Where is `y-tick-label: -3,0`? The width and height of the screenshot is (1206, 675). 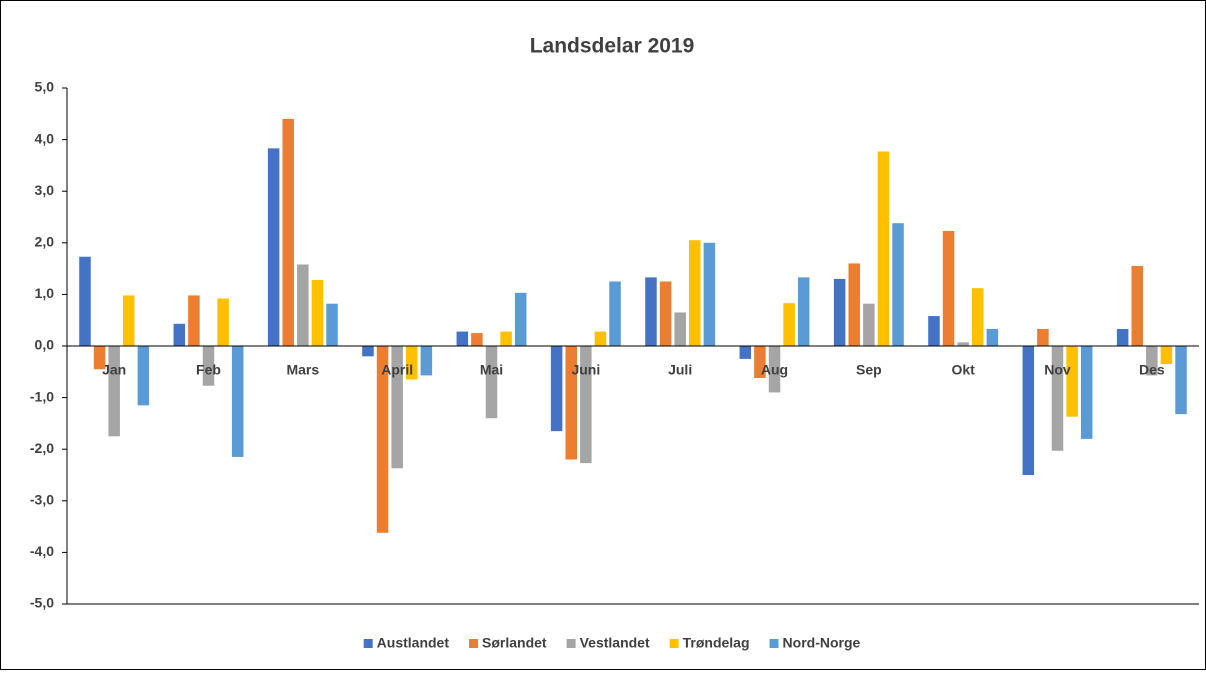
y-tick-label: -3,0 is located at coordinates (42, 500).